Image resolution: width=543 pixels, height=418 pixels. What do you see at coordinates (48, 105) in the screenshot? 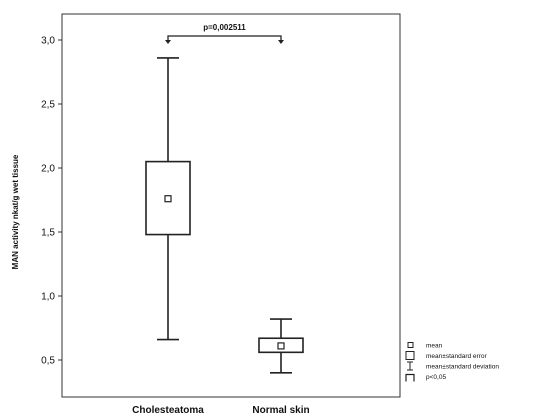
I see `y-tick-label: 2,5` at bounding box center [48, 105].